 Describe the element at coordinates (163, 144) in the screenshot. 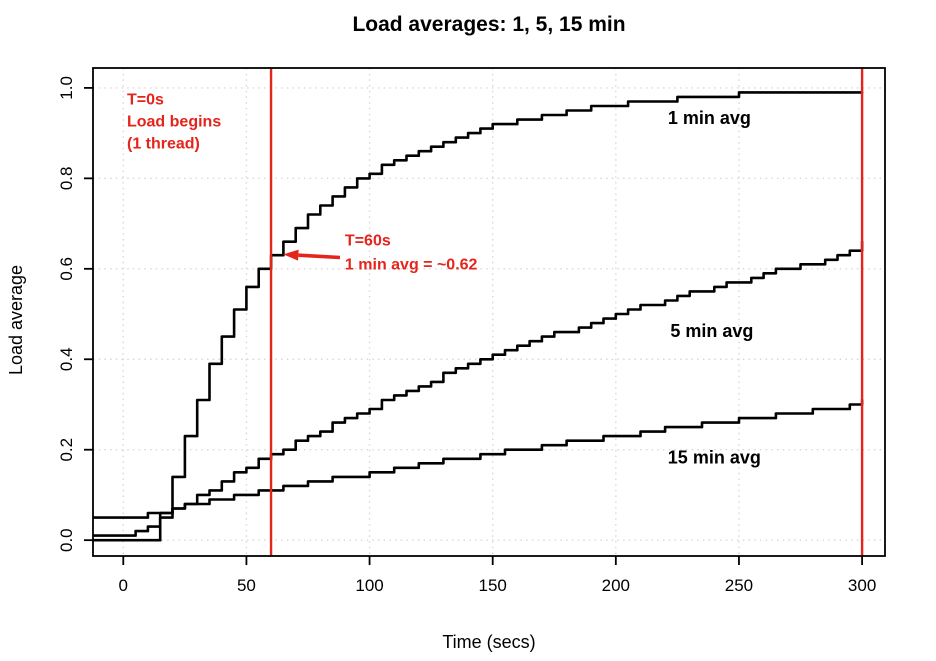

I see `annotation-t0-note-line-2: (1 thread)` at that location.